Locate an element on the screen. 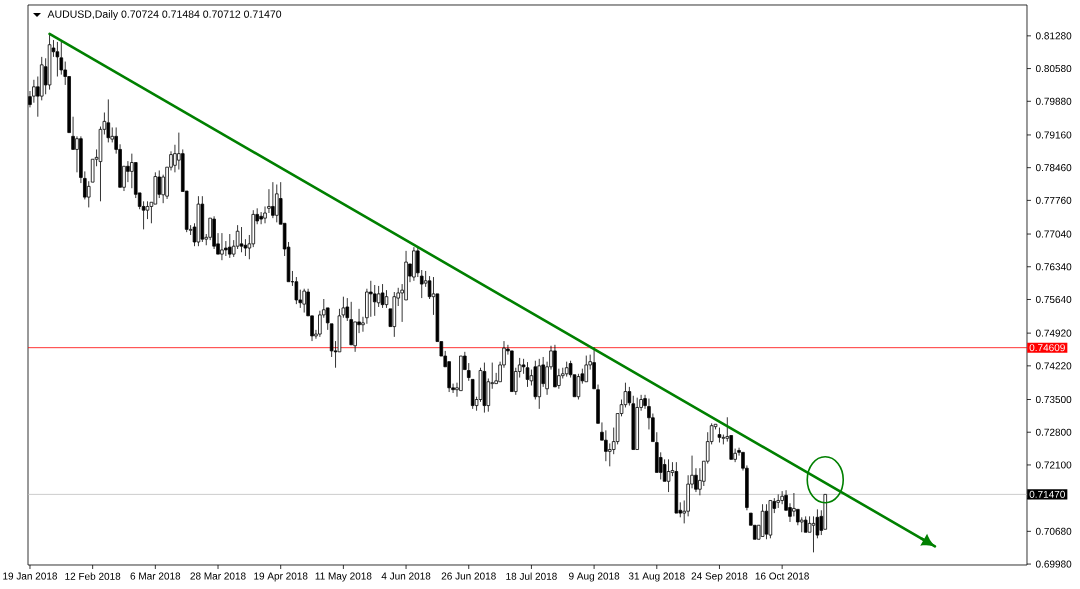 The width and height of the screenshot is (1080, 589). y-tick-label: 0.77040 is located at coordinates (1053, 234).